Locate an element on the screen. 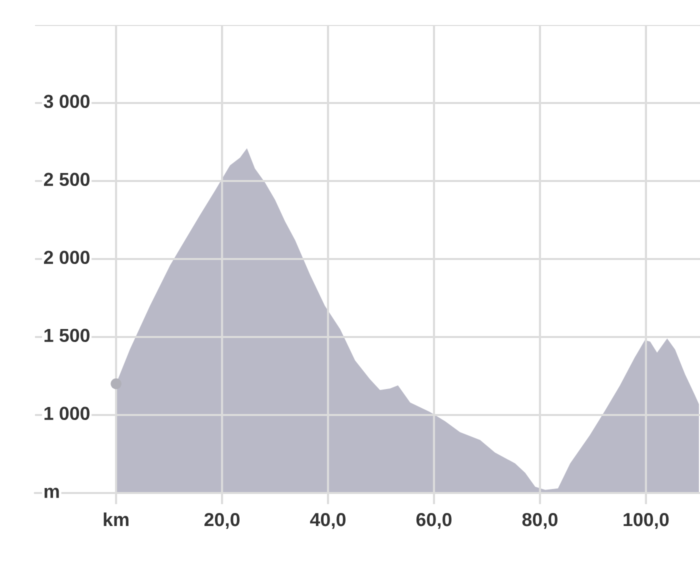  x-tick-label: 80,0 is located at coordinates (540, 520).